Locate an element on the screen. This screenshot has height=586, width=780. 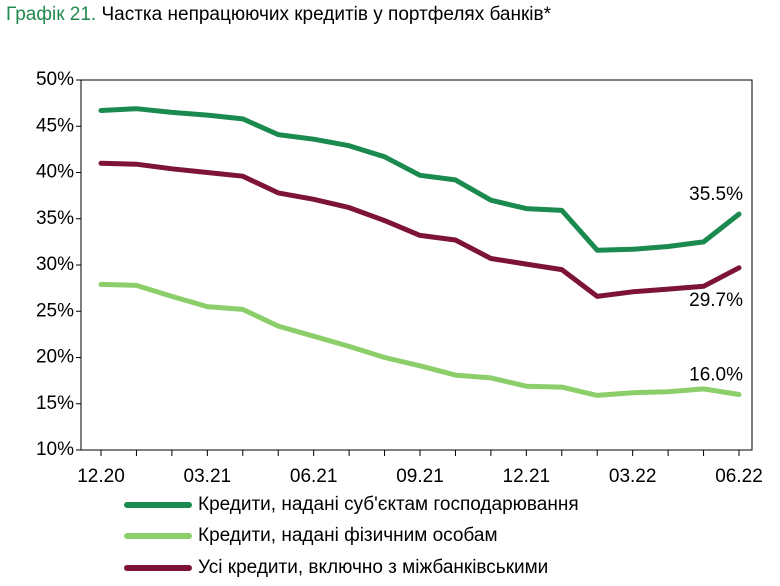
x-tick-label: 12.20 is located at coordinates (101, 476).